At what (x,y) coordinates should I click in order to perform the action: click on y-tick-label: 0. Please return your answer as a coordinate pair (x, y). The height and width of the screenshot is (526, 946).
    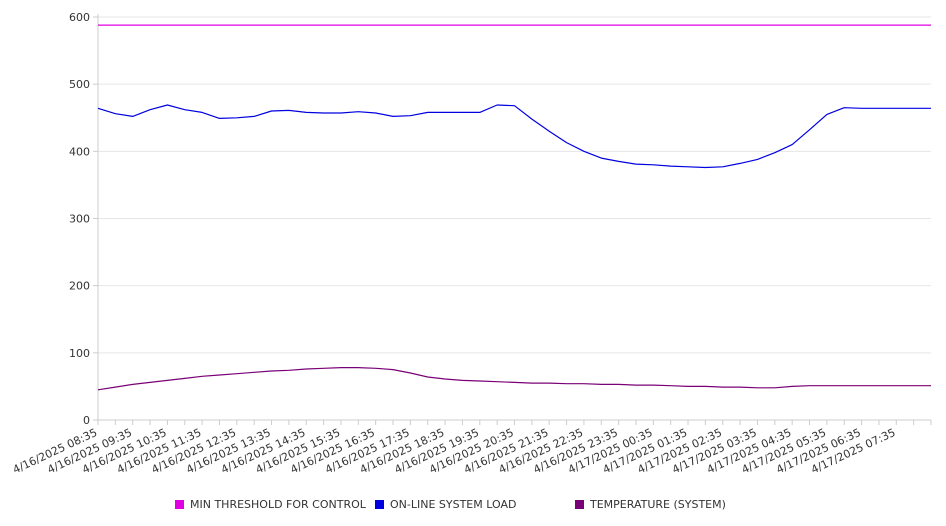
    Looking at the image, I should click on (86, 420).